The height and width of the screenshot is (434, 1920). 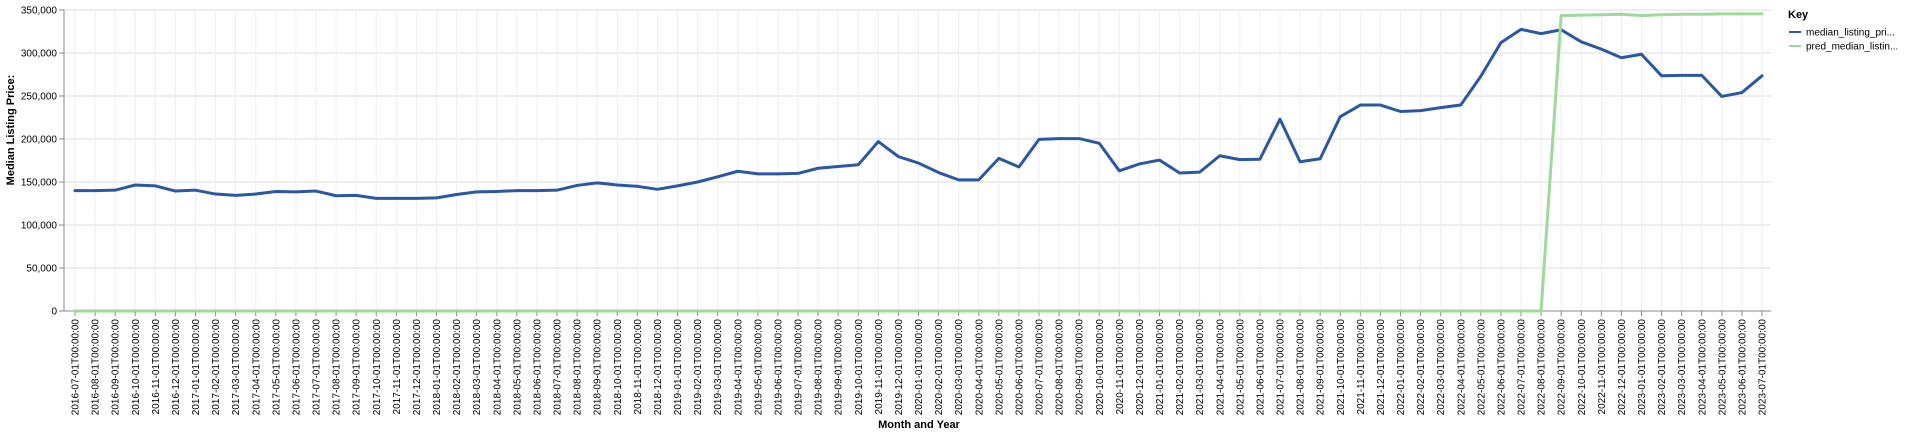 I want to click on x-tick-label: 2020-12-01T00:00:00, so click(x=1140, y=367).